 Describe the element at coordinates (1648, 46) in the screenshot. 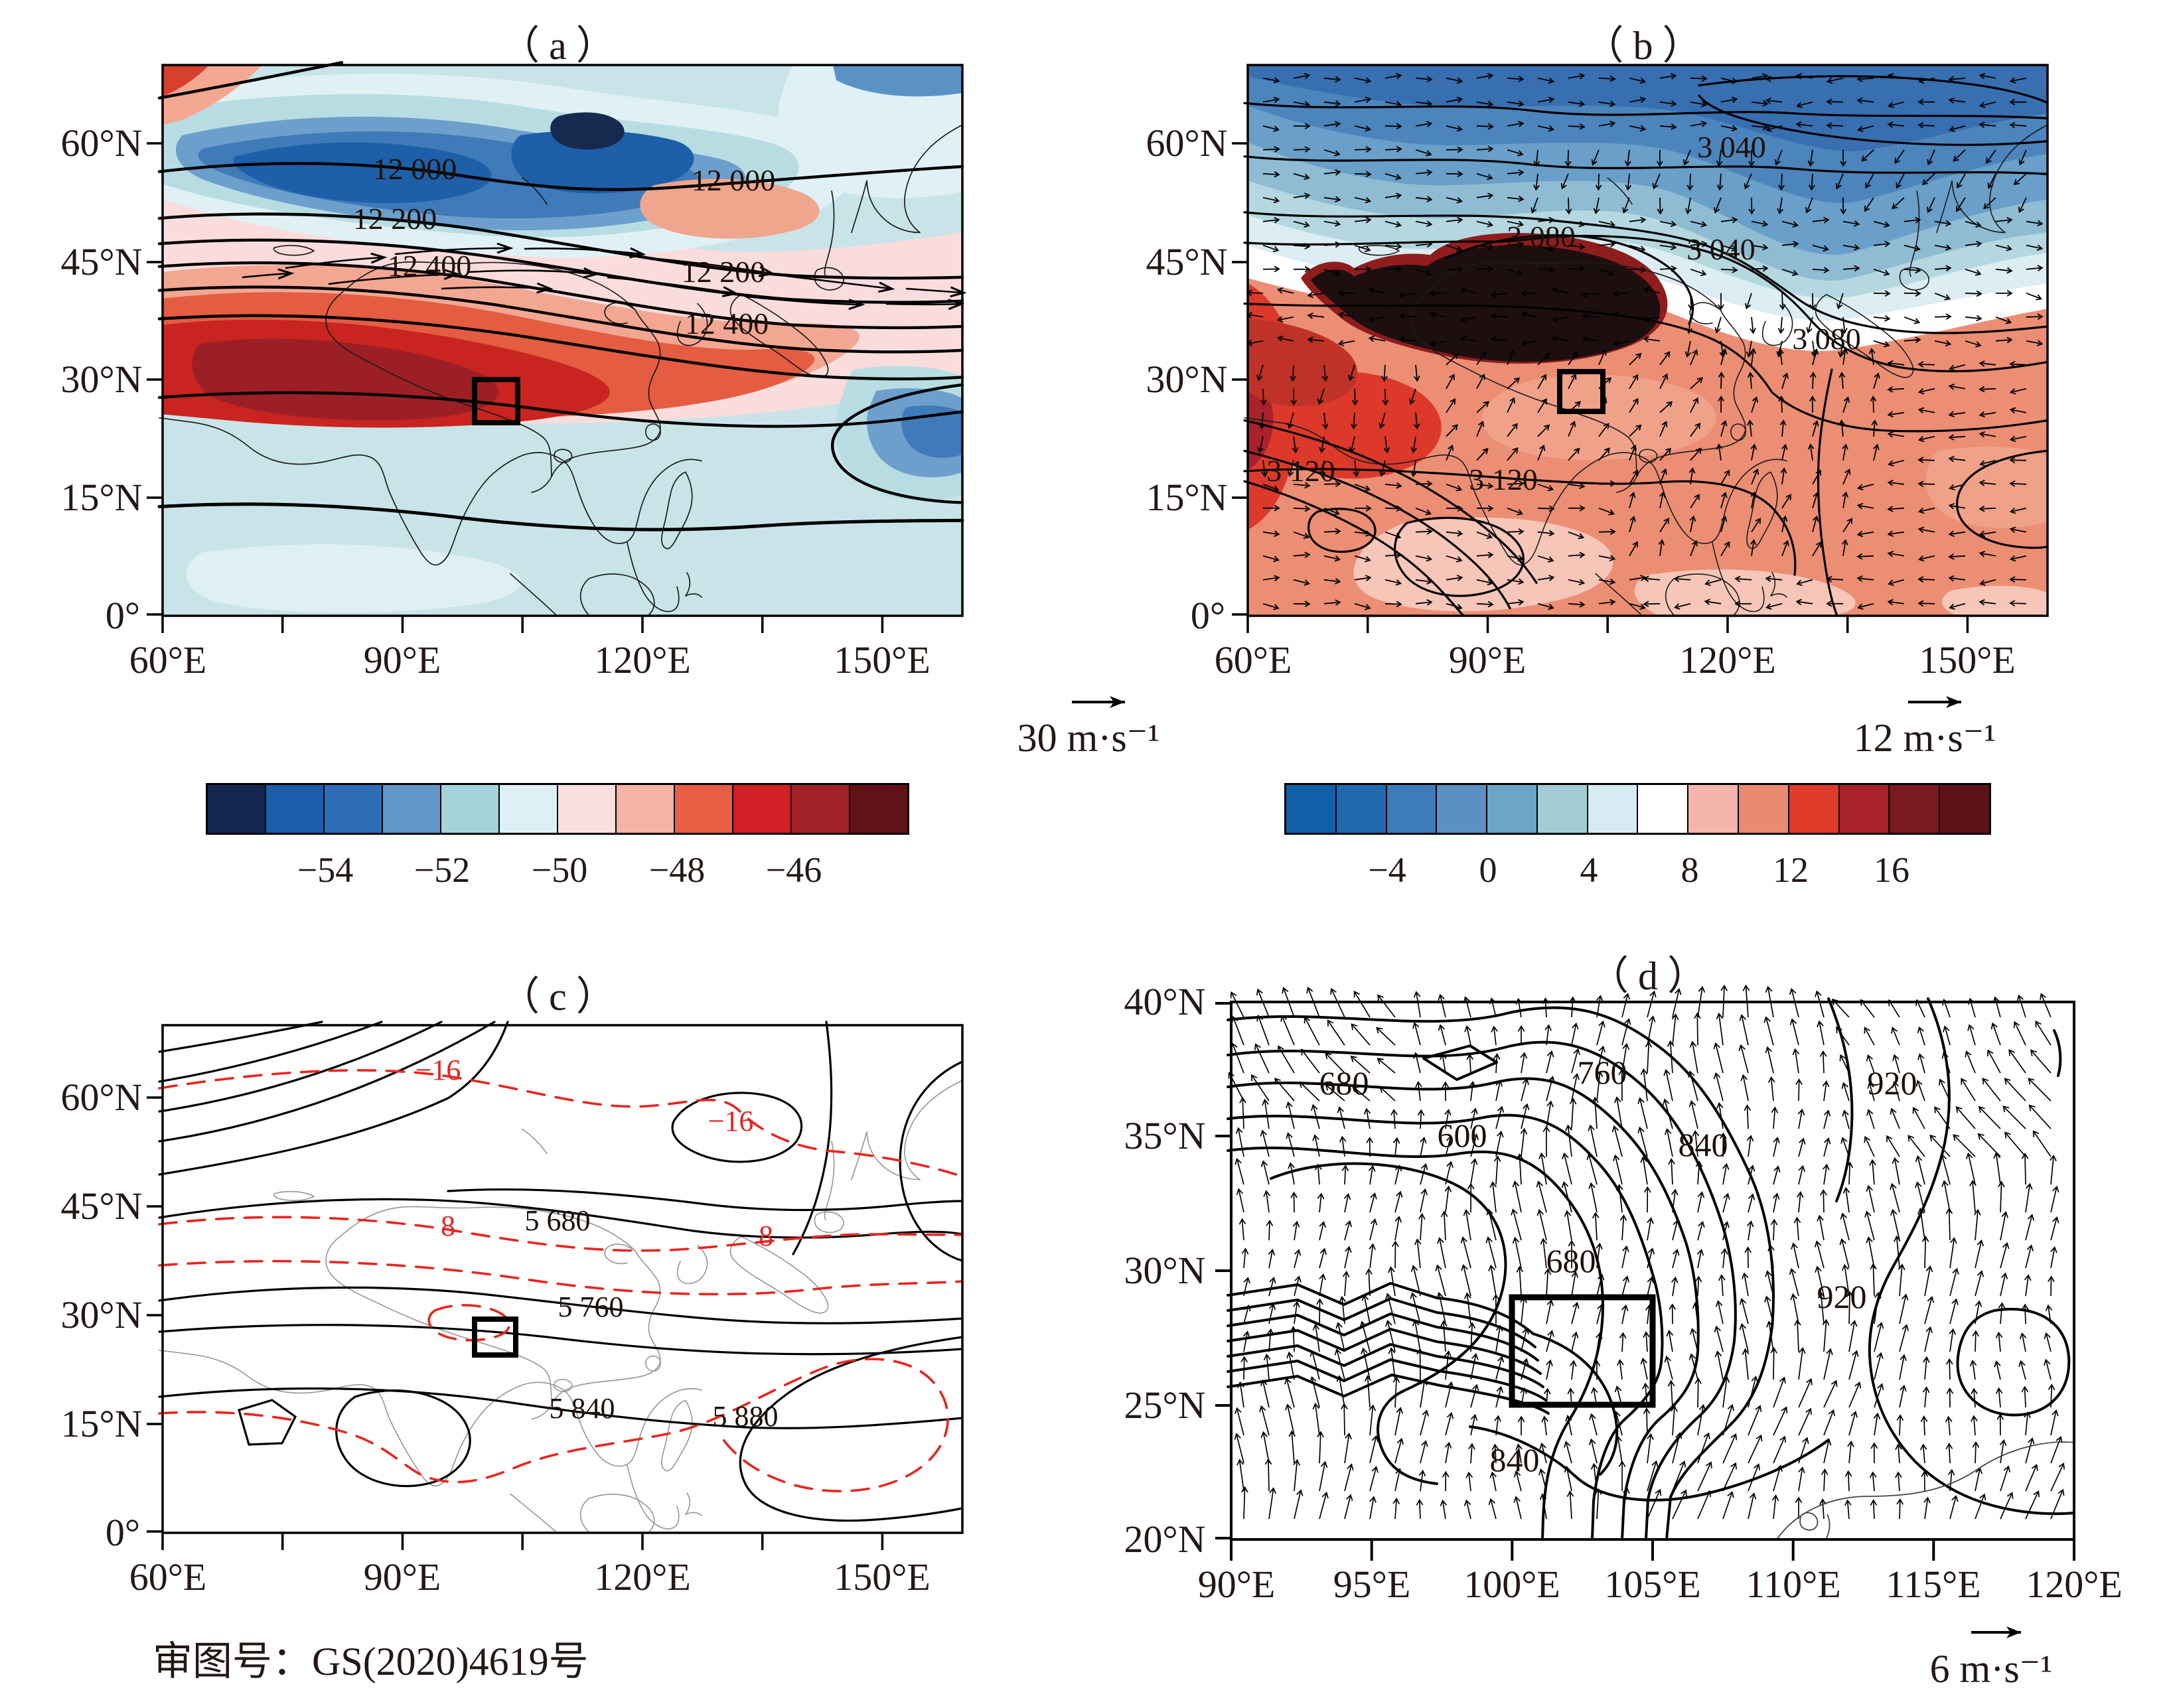

I see `panel-b-title: （b）` at that location.